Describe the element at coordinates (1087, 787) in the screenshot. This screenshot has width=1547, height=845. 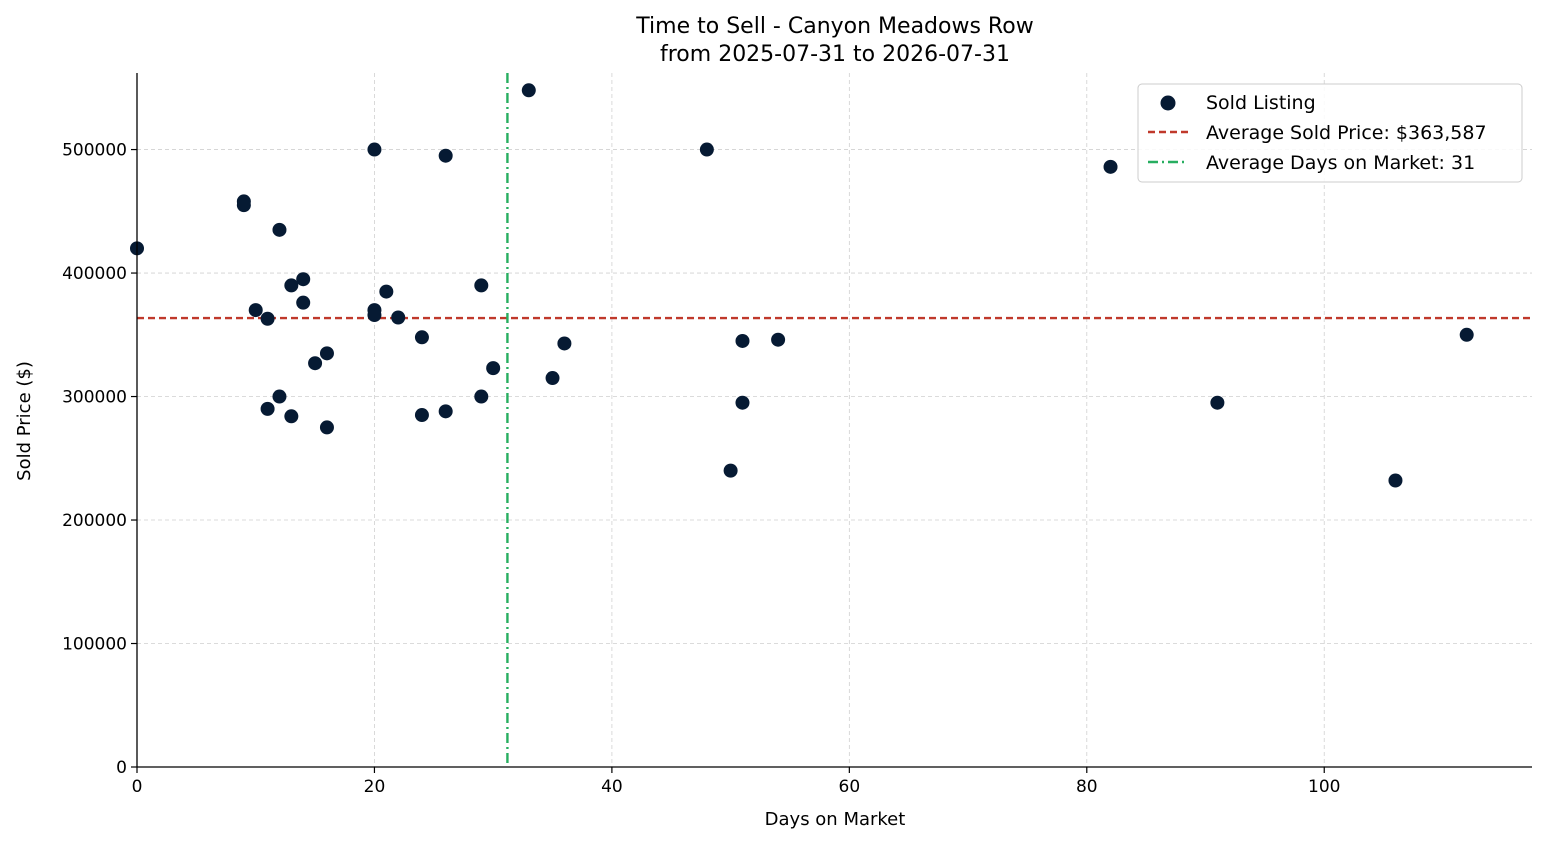
I see `x-tick-label: 80` at that location.